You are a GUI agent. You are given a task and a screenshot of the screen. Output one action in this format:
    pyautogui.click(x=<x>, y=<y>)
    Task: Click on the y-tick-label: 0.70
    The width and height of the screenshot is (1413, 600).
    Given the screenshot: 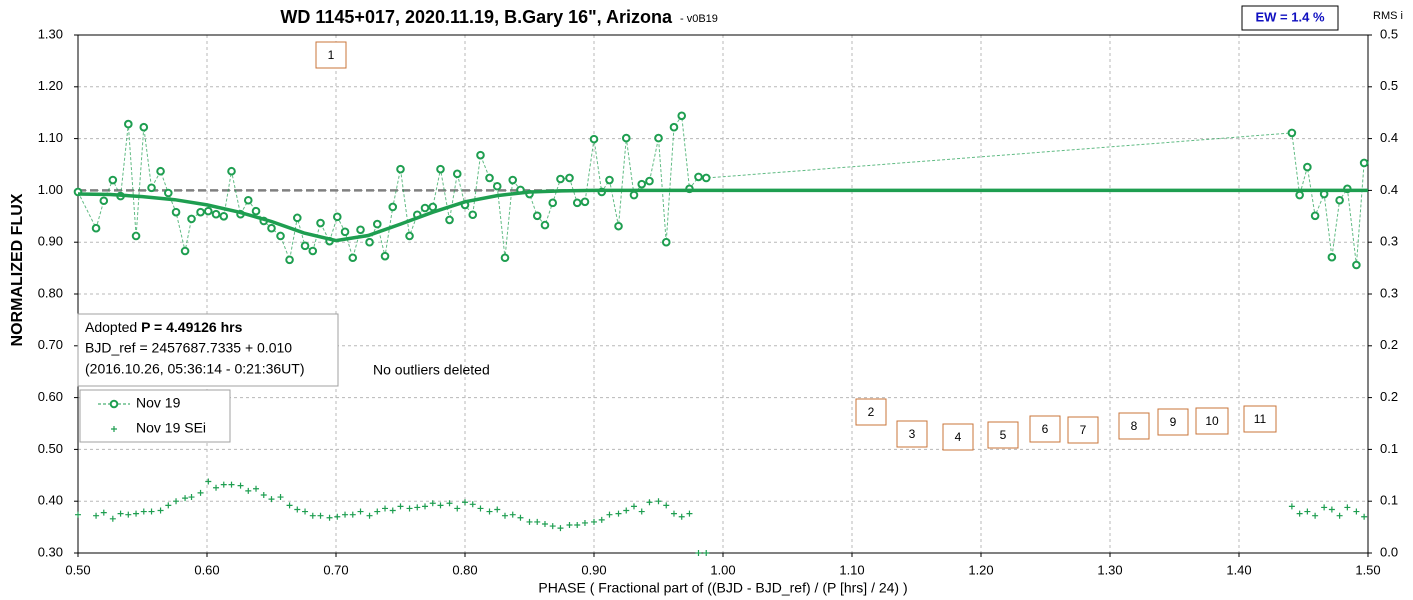 What is the action you would take?
    pyautogui.click(x=50, y=344)
    